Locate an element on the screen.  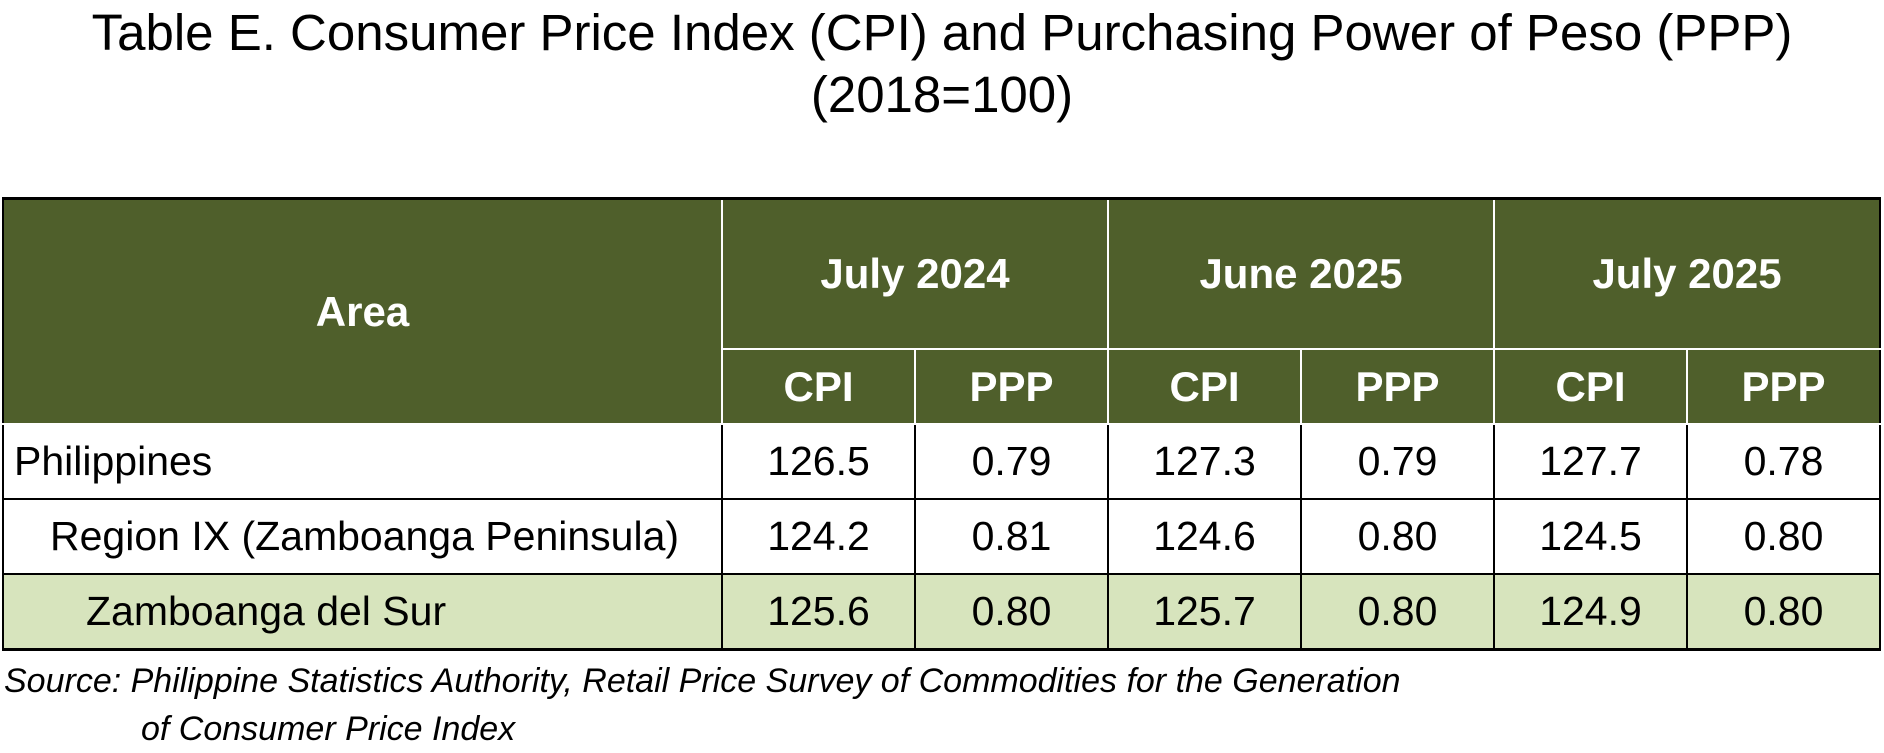
ppp-value-cell: 0.78 is located at coordinates (1784, 461).